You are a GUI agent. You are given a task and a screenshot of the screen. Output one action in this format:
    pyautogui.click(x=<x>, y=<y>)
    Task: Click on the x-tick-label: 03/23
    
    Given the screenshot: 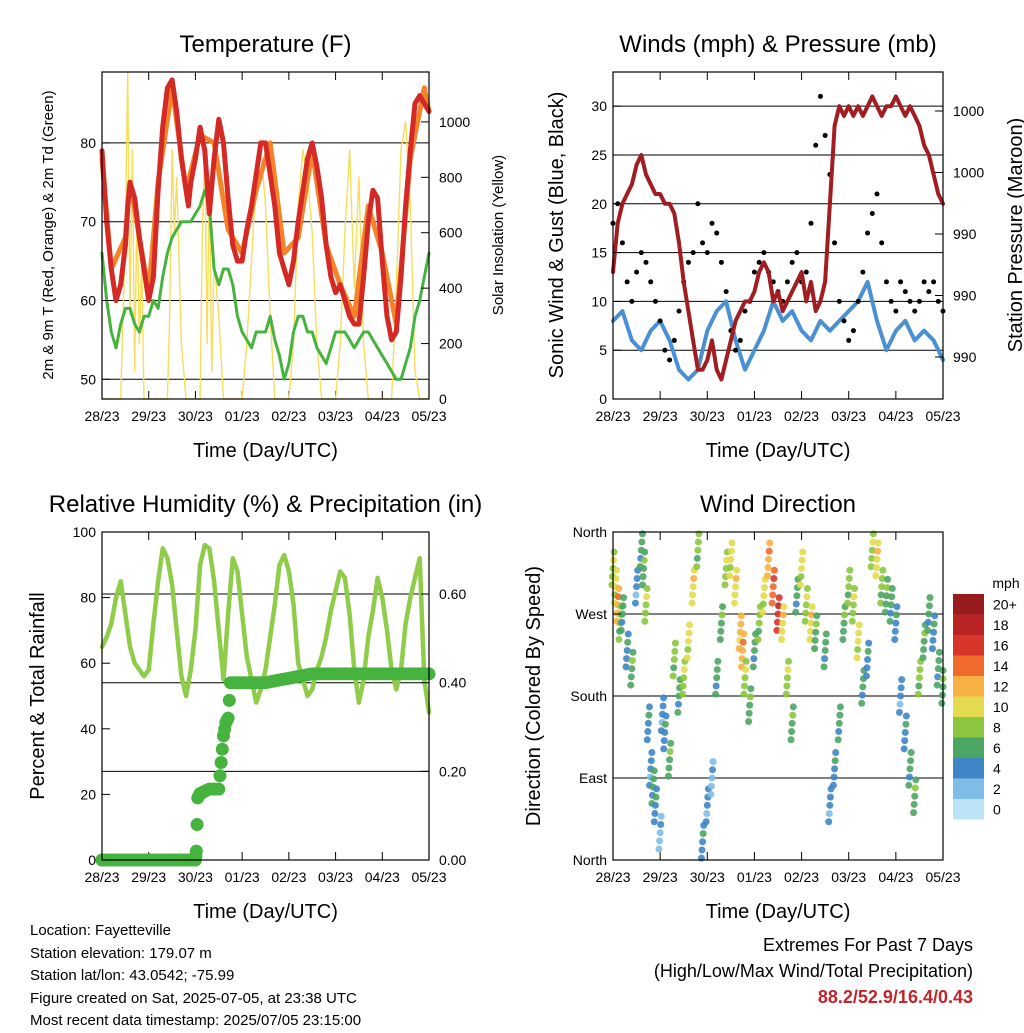 What is the action you would take?
    pyautogui.click(x=335, y=877)
    